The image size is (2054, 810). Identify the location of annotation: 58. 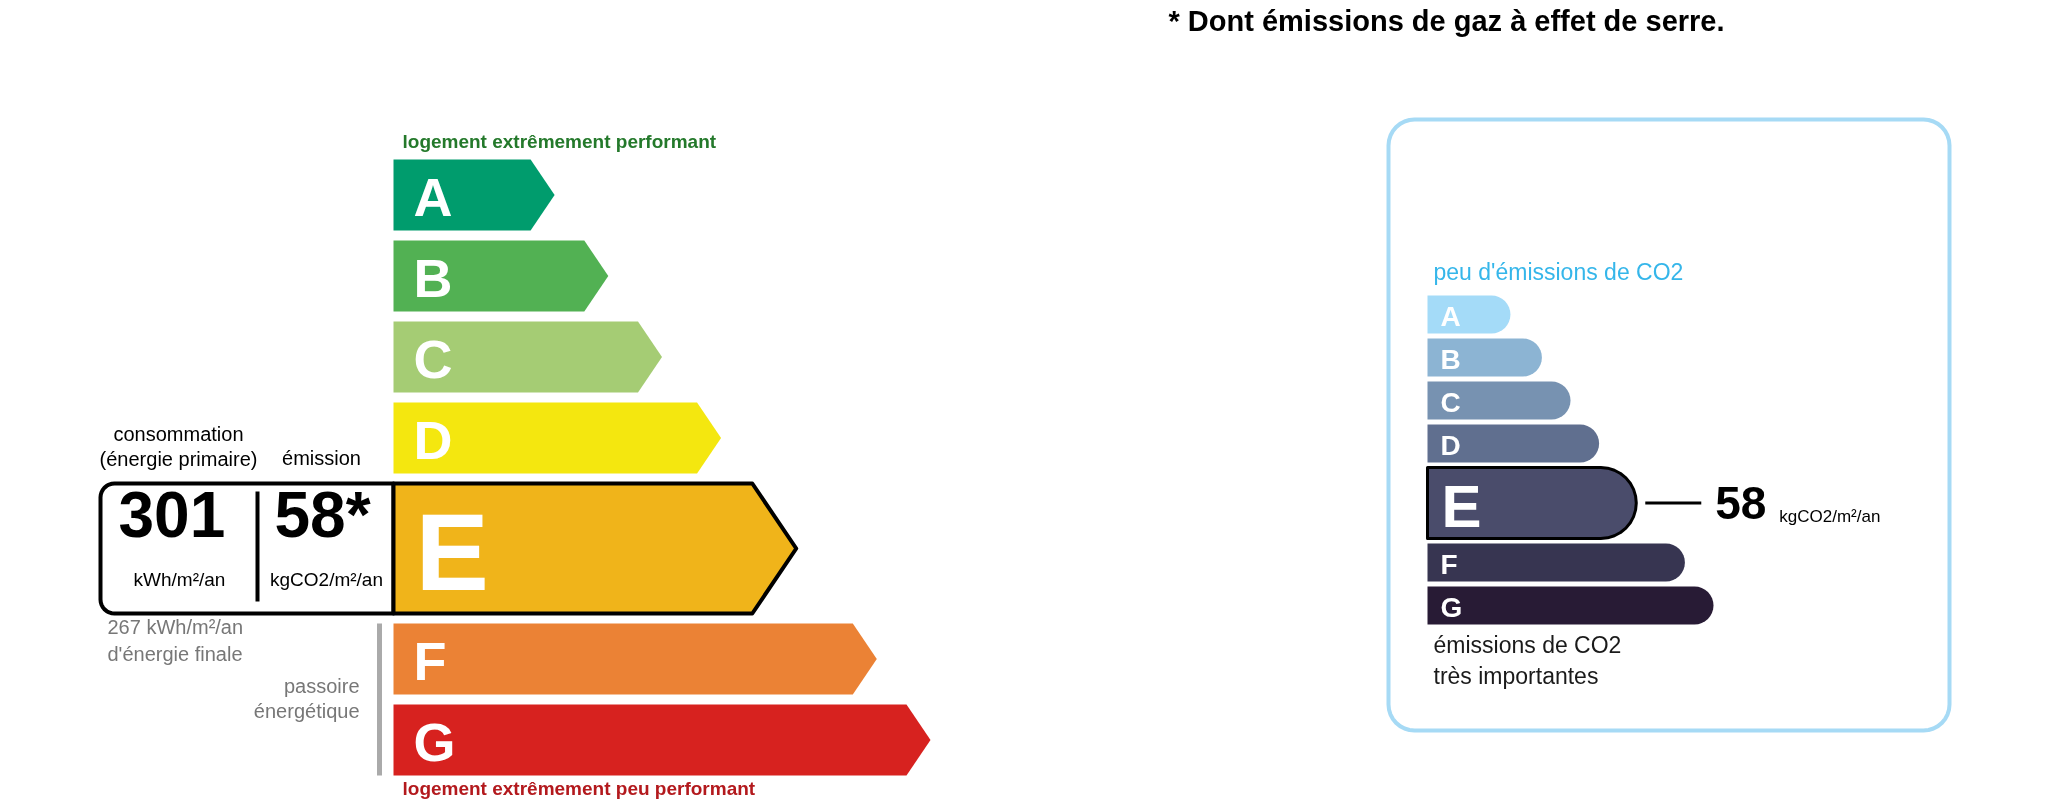
(1741, 503).